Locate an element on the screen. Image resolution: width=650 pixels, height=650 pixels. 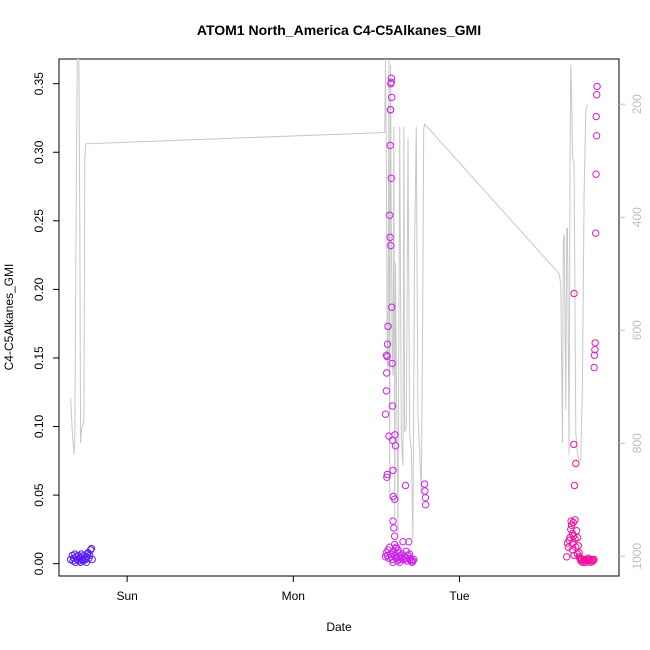
x-axis: Sun Mon Tue is located at coordinates (293, 589).